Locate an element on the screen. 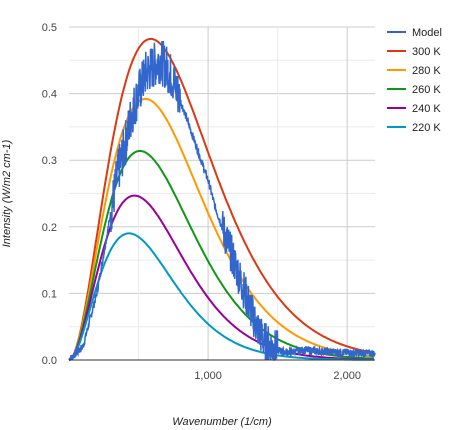 This screenshot has height=430, width=451. legend-label: 280 K is located at coordinates (426, 71).